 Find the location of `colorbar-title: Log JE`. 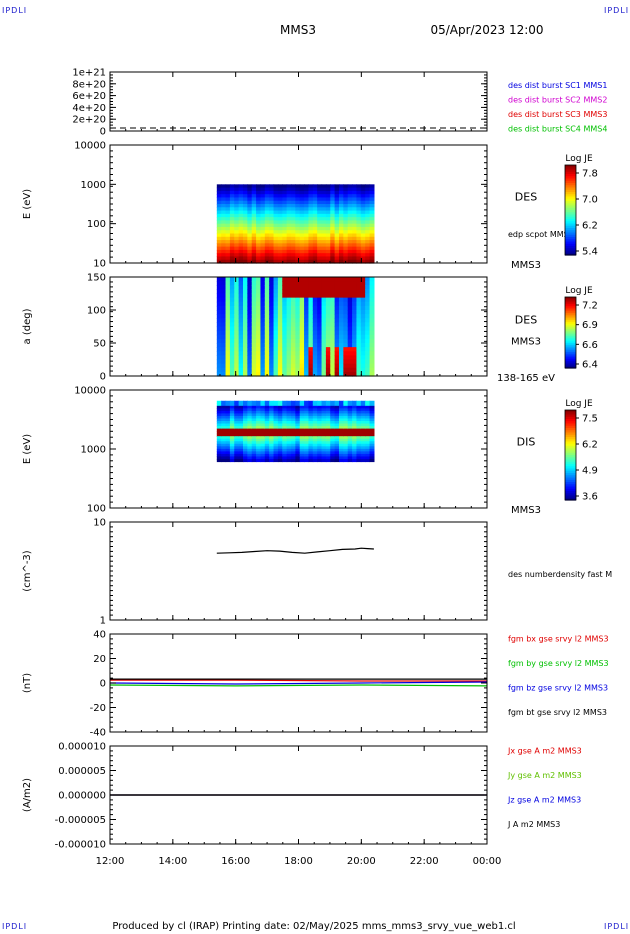

colorbar-title: Log JE is located at coordinates (579, 404).